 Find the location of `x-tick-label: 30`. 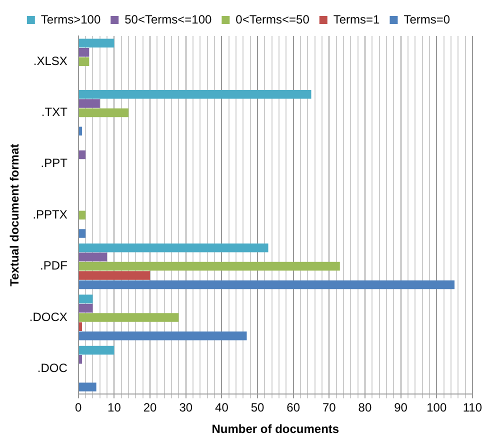

x-tick-label: 30 is located at coordinates (186, 407).